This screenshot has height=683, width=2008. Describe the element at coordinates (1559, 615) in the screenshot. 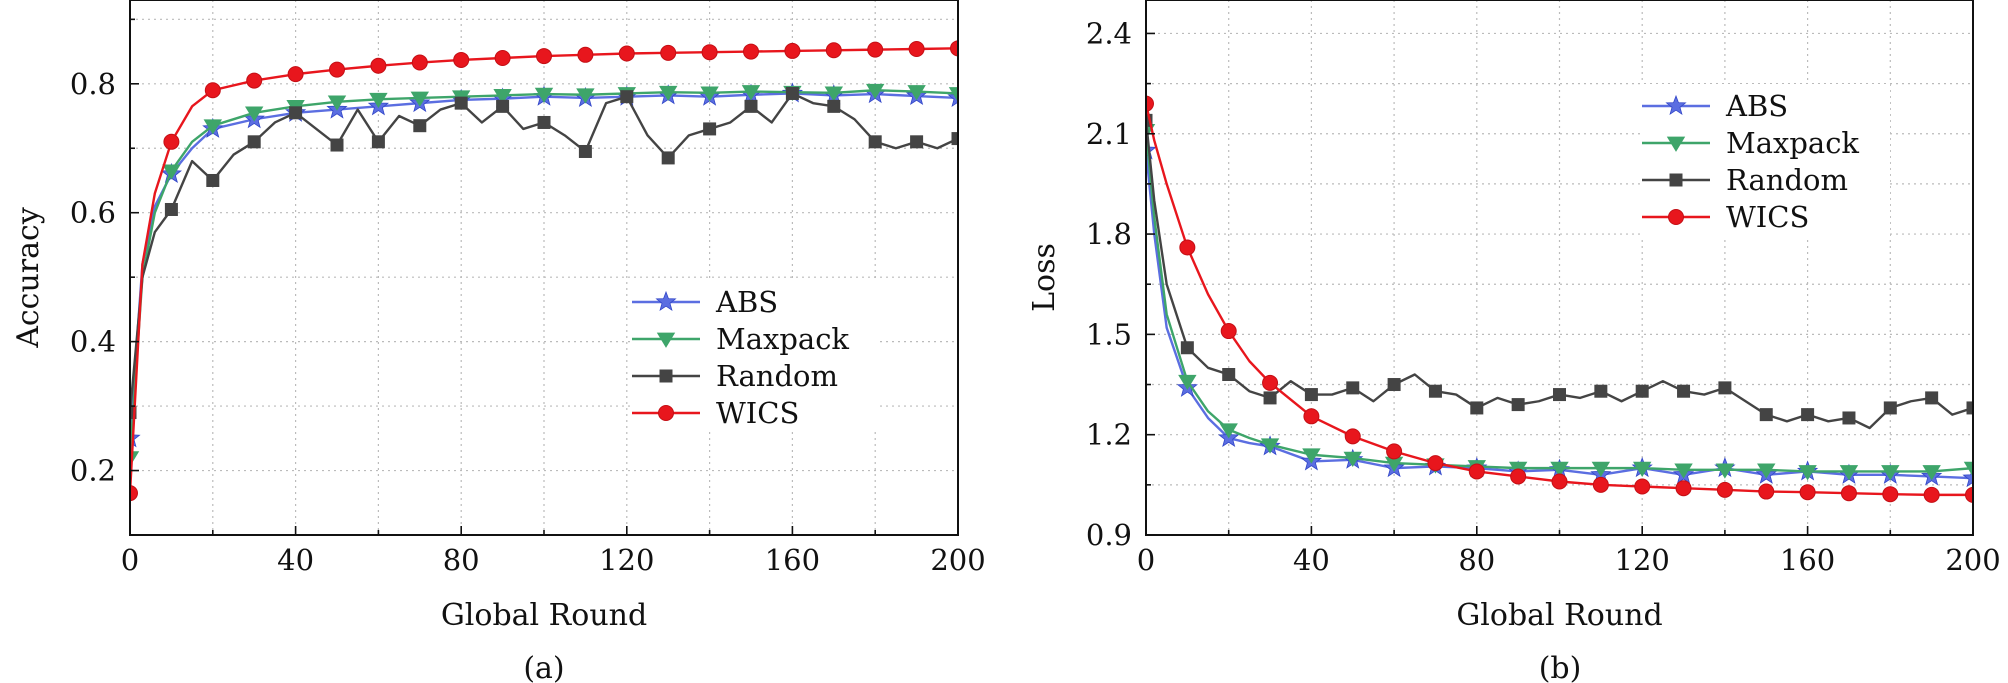

I see `x-axis-label: Global Round` at that location.